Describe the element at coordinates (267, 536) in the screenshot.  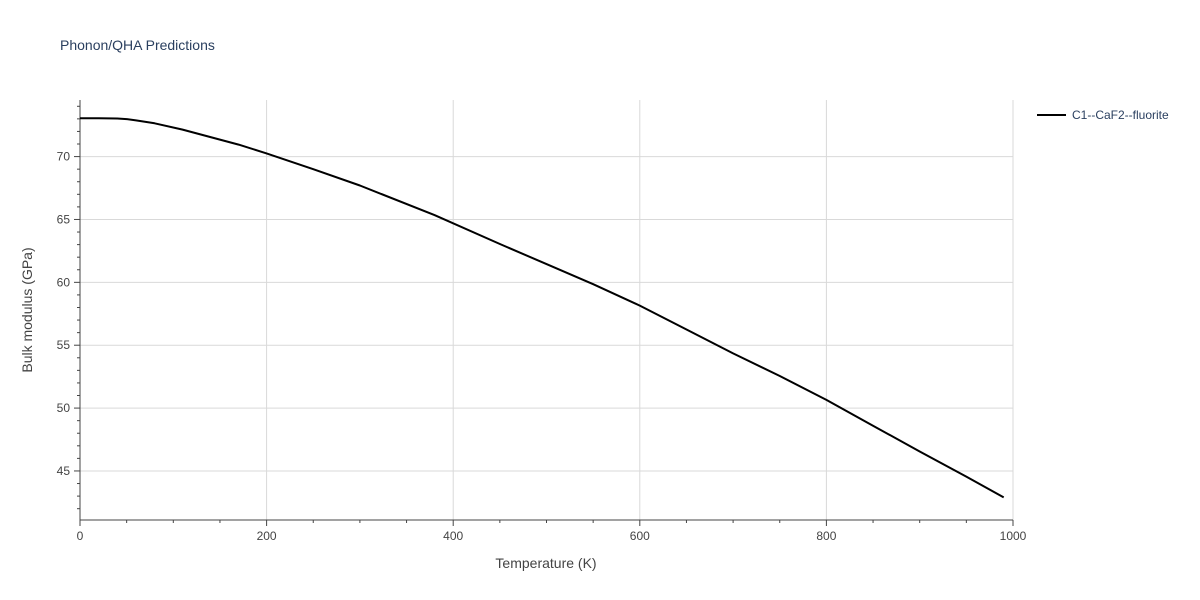
I see `x-tick-label: 200` at that location.